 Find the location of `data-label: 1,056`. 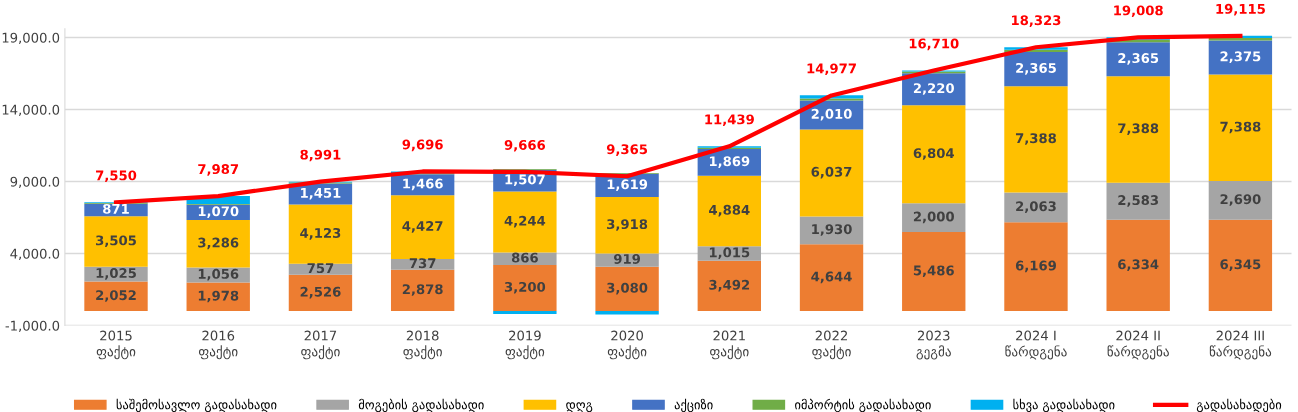

data-label: 1,056 is located at coordinates (218, 274).